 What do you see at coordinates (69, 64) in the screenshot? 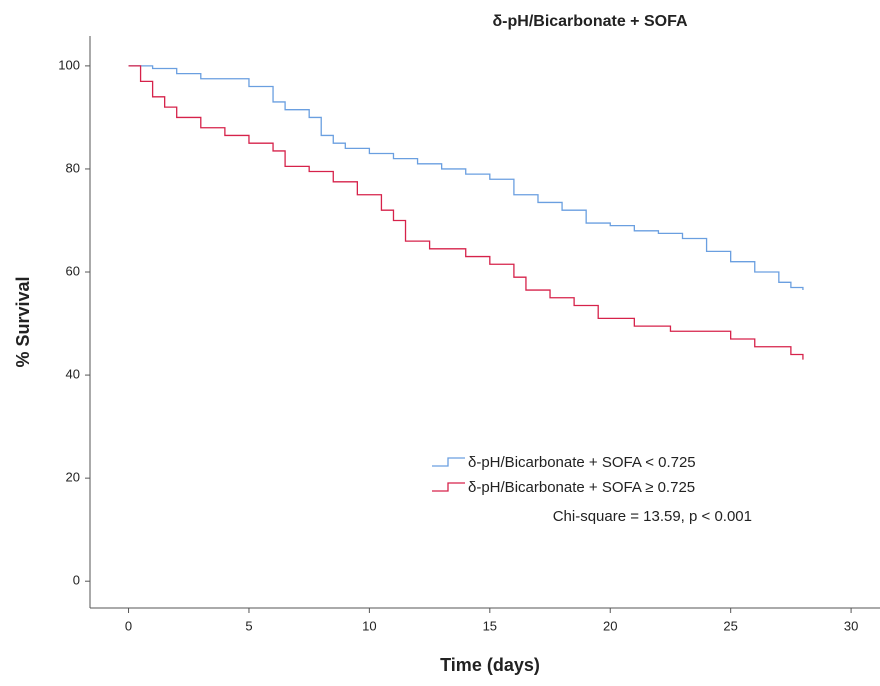
I see `y-tick-label: 100` at bounding box center [69, 64].